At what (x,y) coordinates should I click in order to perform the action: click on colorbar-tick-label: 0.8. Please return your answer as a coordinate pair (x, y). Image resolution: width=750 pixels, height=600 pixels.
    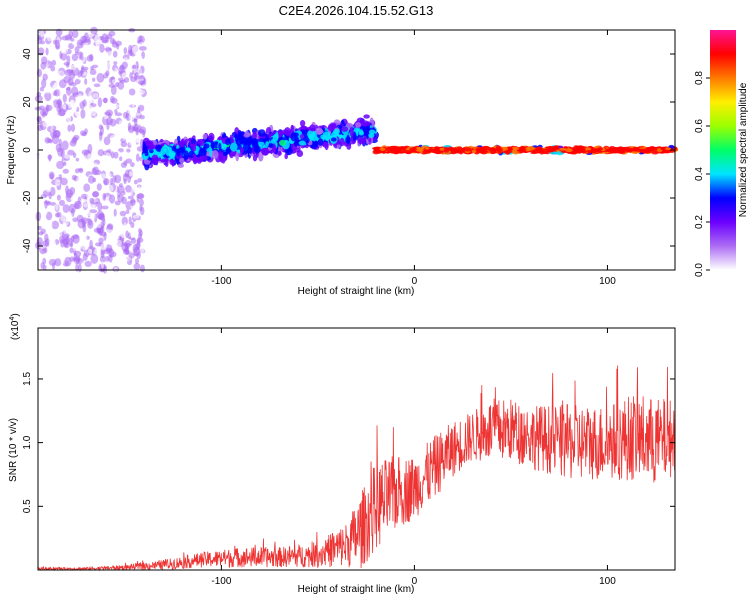
    Looking at the image, I should click on (699, 78).